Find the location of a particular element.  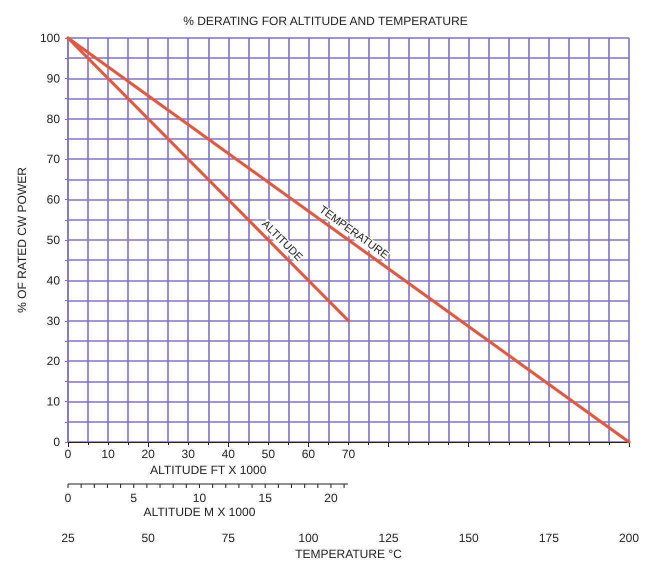

x-tick-label: 25 is located at coordinates (68, 538).